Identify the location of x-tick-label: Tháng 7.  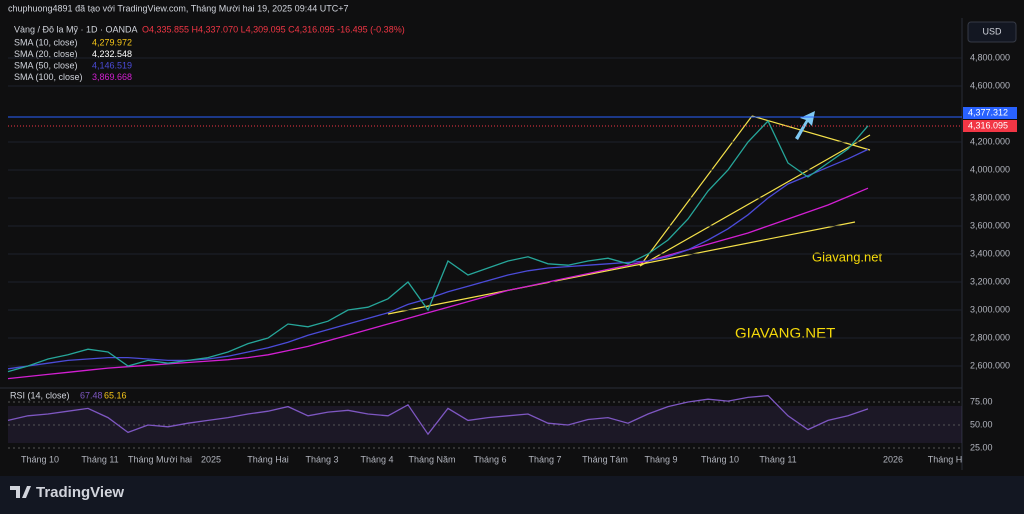
(544, 459).